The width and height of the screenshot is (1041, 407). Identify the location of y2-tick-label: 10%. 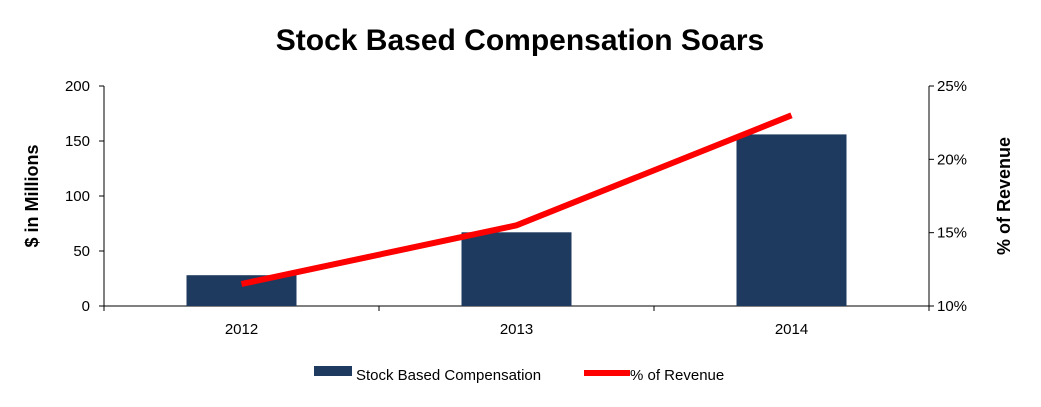
(952, 306).